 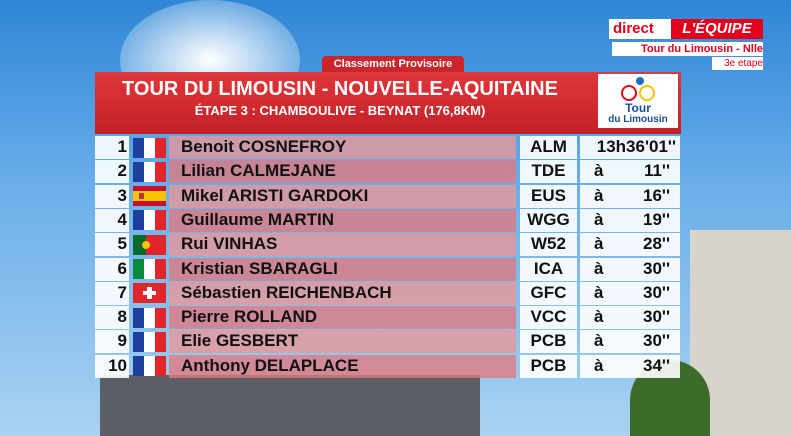 I want to click on rider-name: Anthony DELAPLACE, so click(x=270, y=365).